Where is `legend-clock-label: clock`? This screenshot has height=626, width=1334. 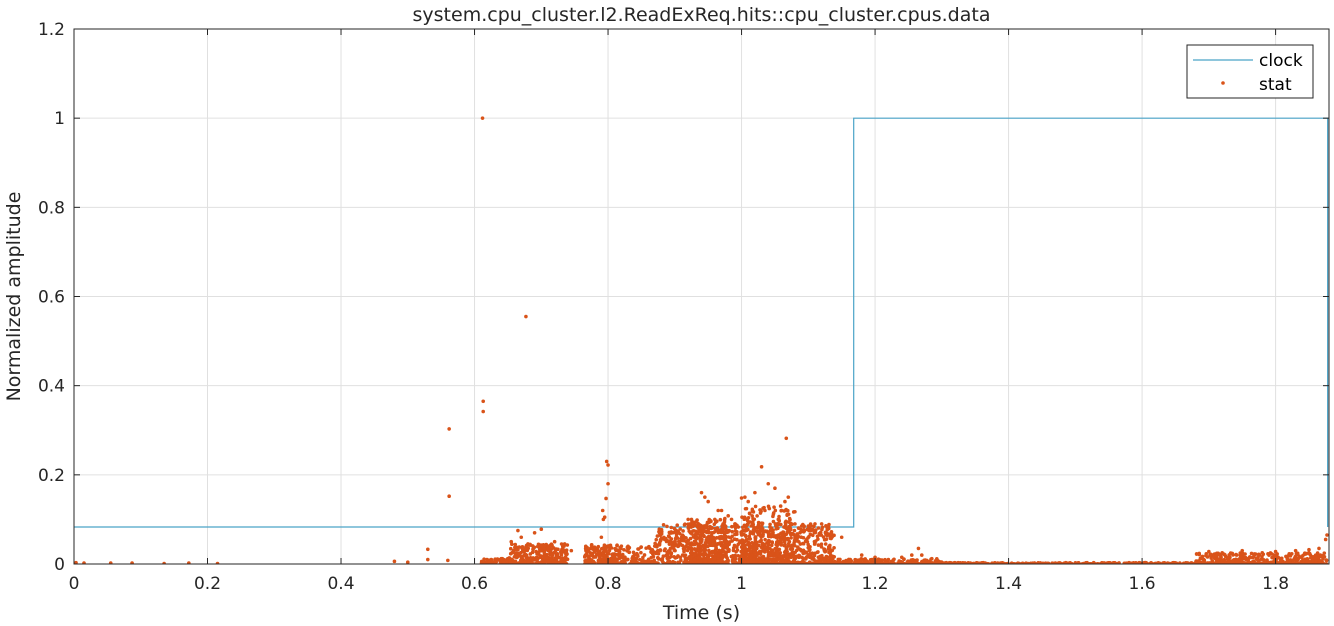
legend-clock-label: clock is located at coordinates (1281, 61).